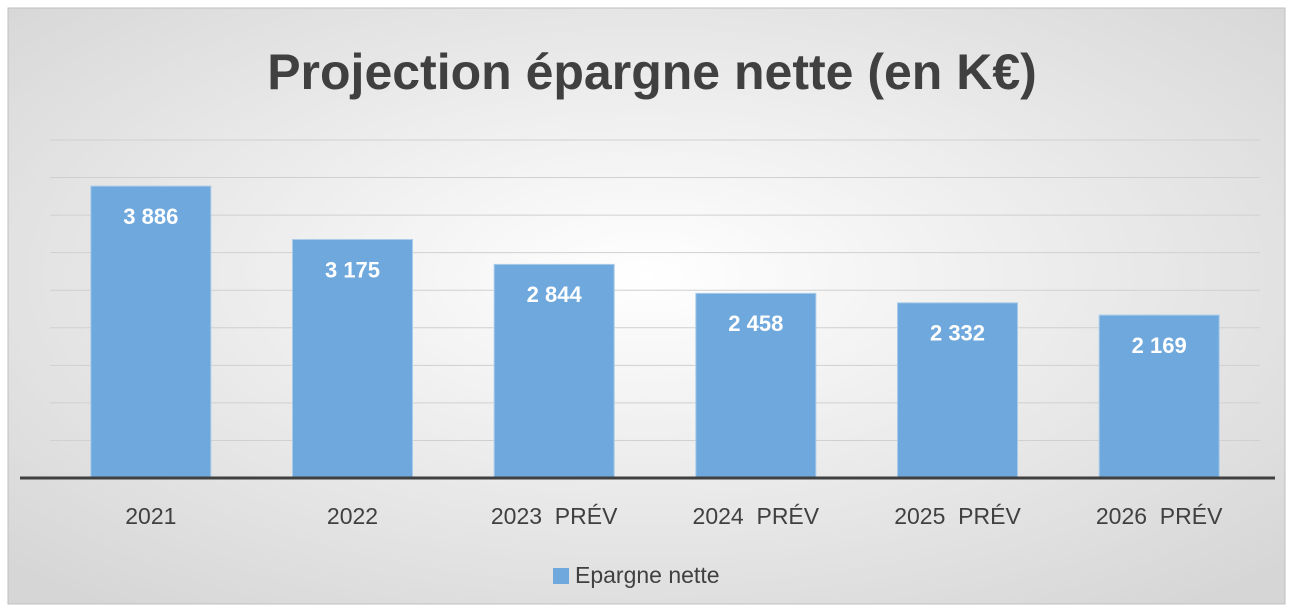 The image size is (1293, 610). Describe the element at coordinates (957, 333) in the screenshot. I see `data-label: 2 332` at that location.